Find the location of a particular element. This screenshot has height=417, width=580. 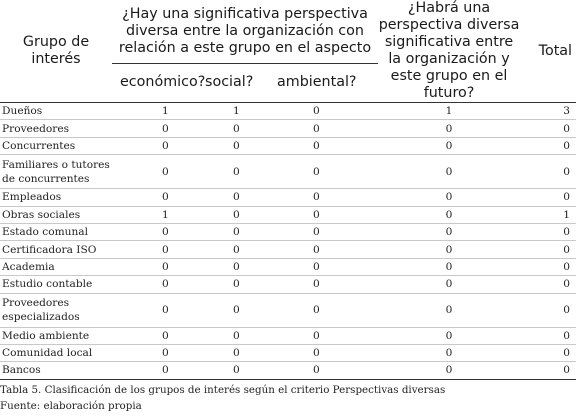

header-aspect-environmental: ambiental? is located at coordinates (321, 83).